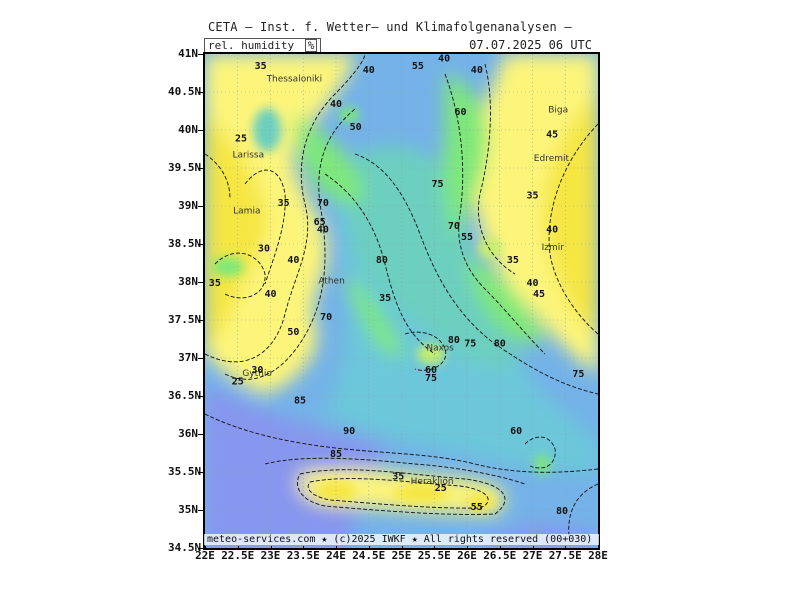 Image resolution: width=800 pixels, height=600 pixels. What do you see at coordinates (467, 237) in the screenshot?
I see `contour-value-label: 55` at bounding box center [467, 237].